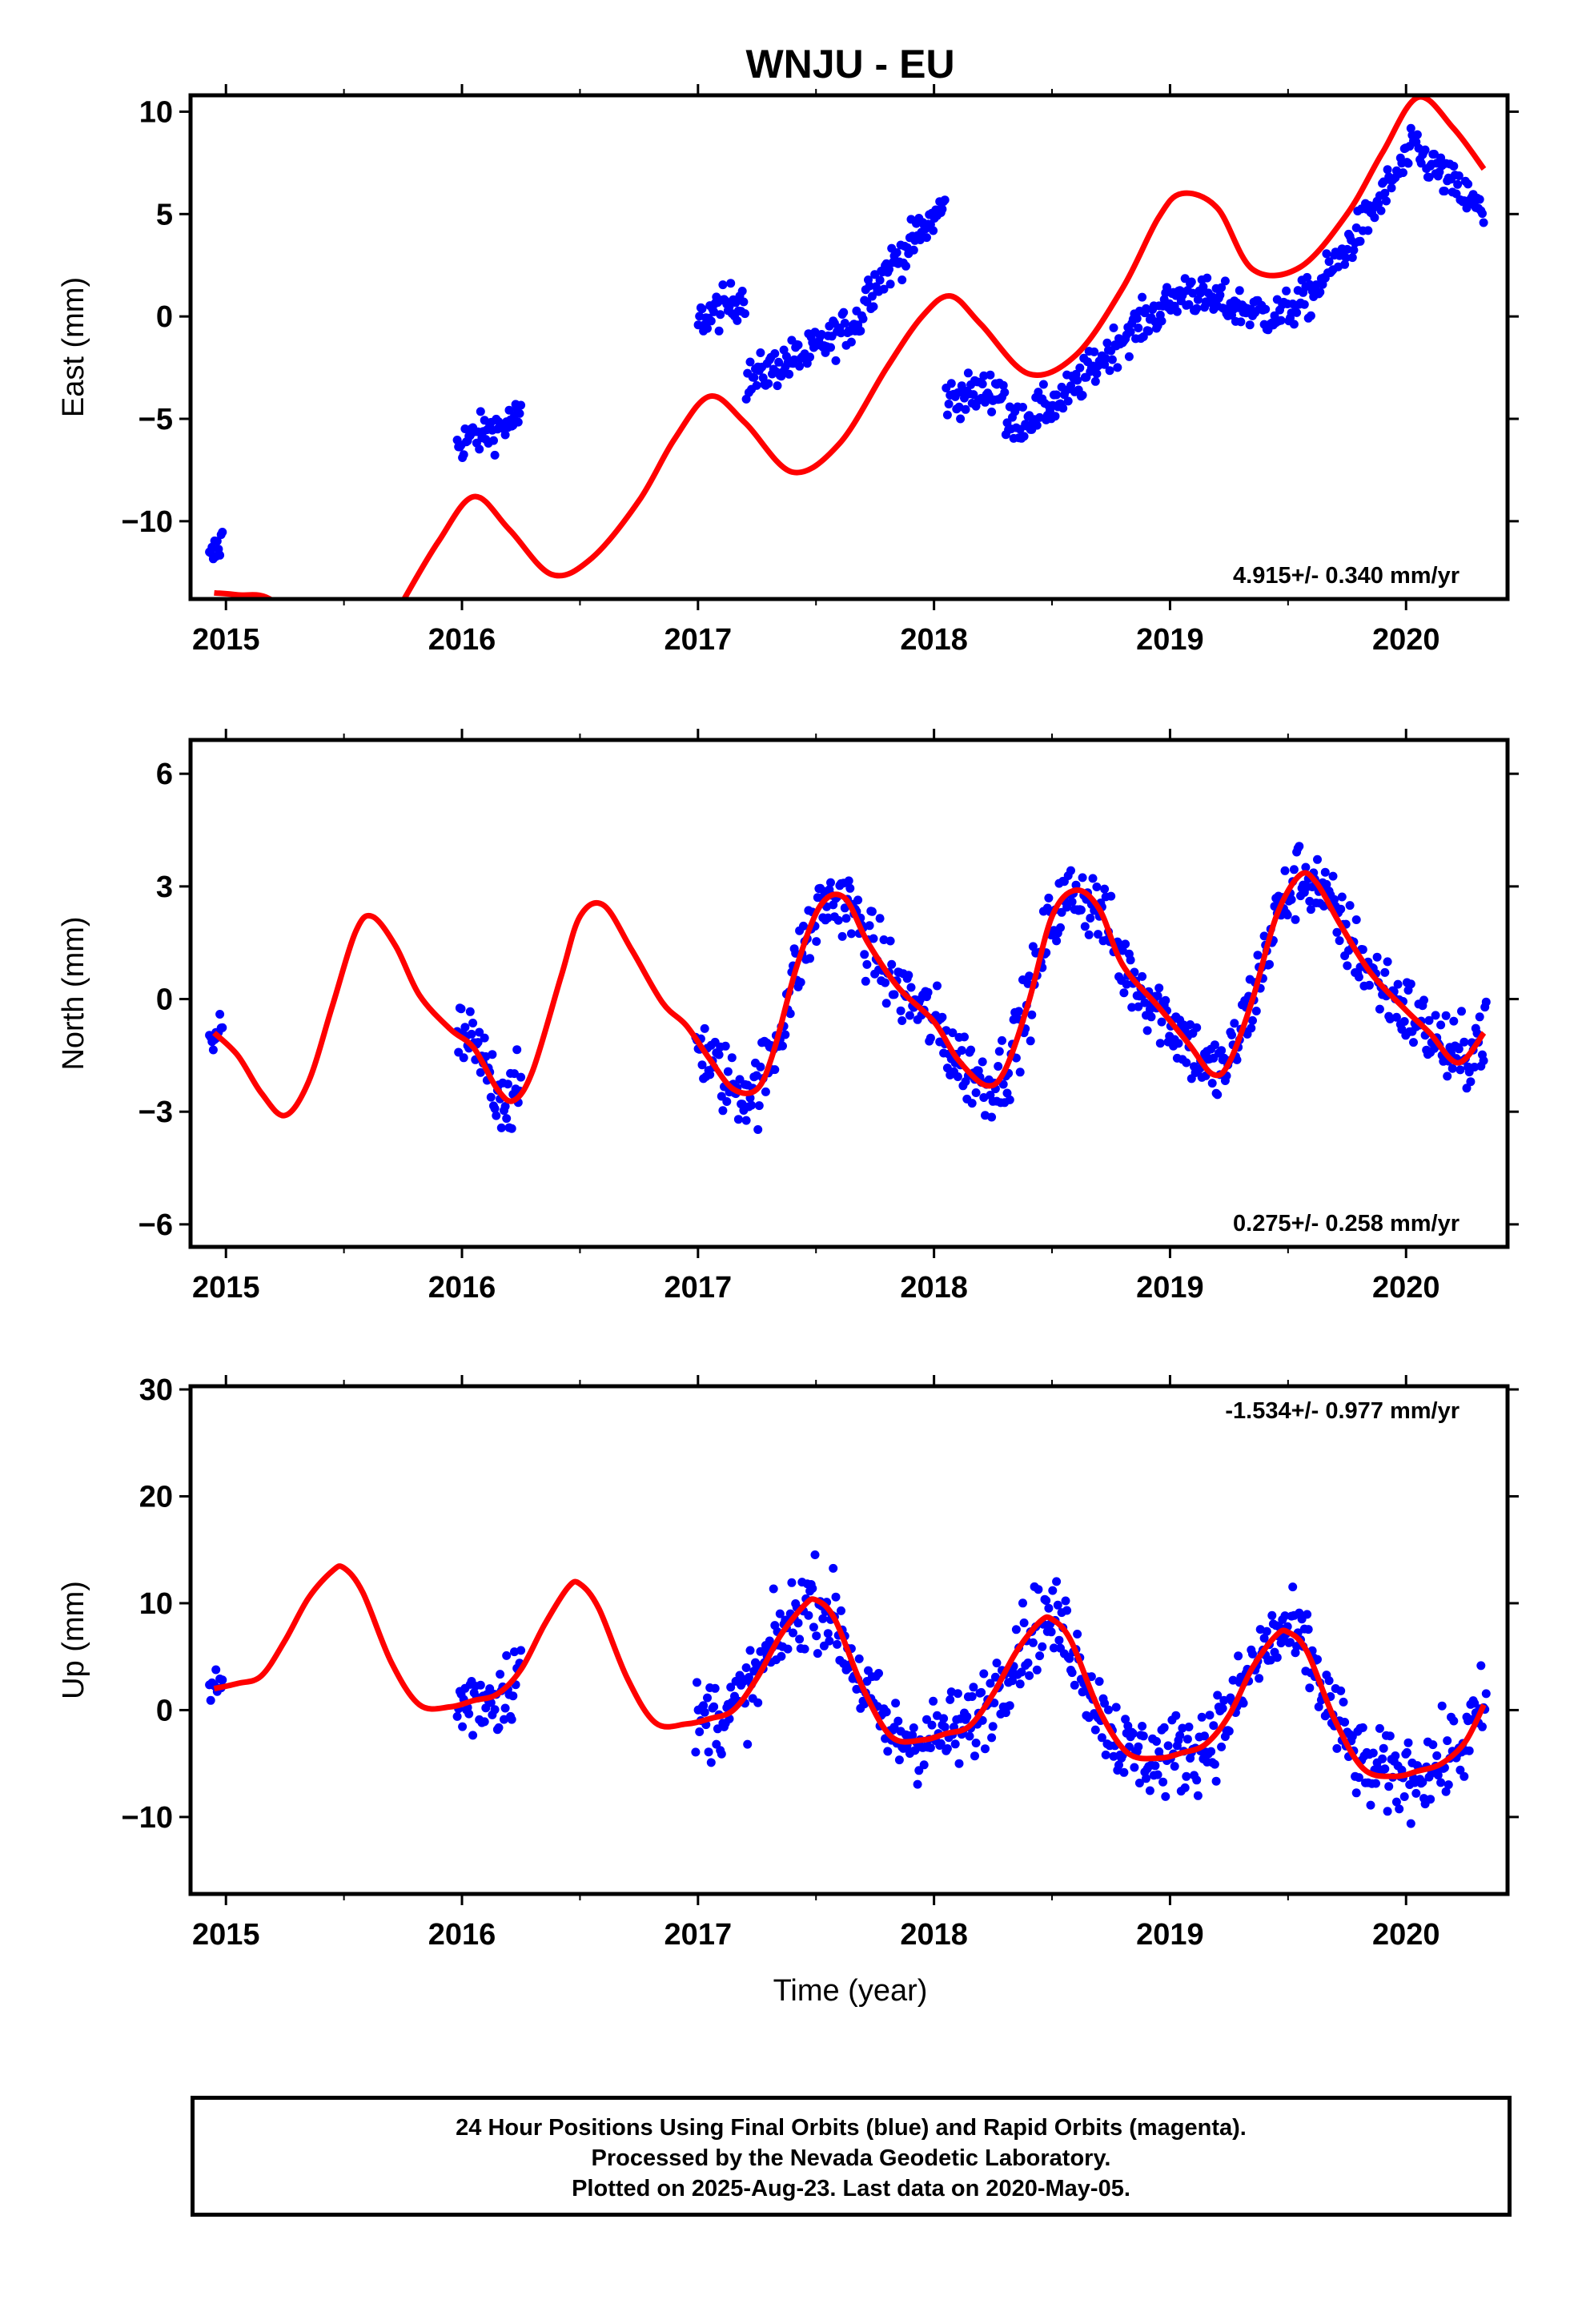 The width and height of the screenshot is (1582, 2324). What do you see at coordinates (699, 640) in the screenshot?
I see `x-tick-label: 2017` at bounding box center [699, 640].